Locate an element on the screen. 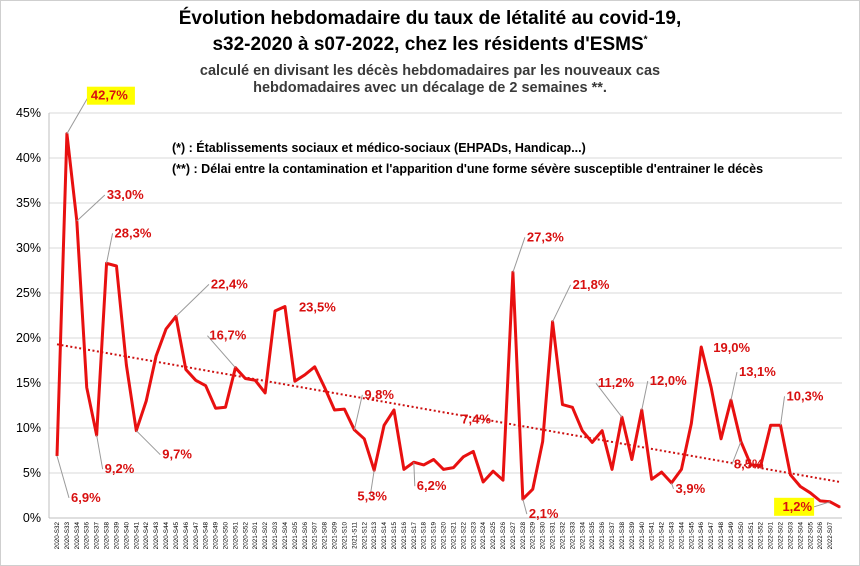  x-tick-label: 2021-S16 is located at coordinates (404, 536).